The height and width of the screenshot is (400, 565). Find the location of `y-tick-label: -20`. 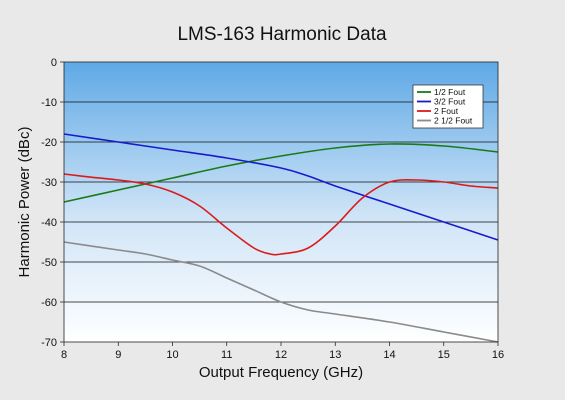

y-tick-label: -20 is located at coordinates (49, 143).